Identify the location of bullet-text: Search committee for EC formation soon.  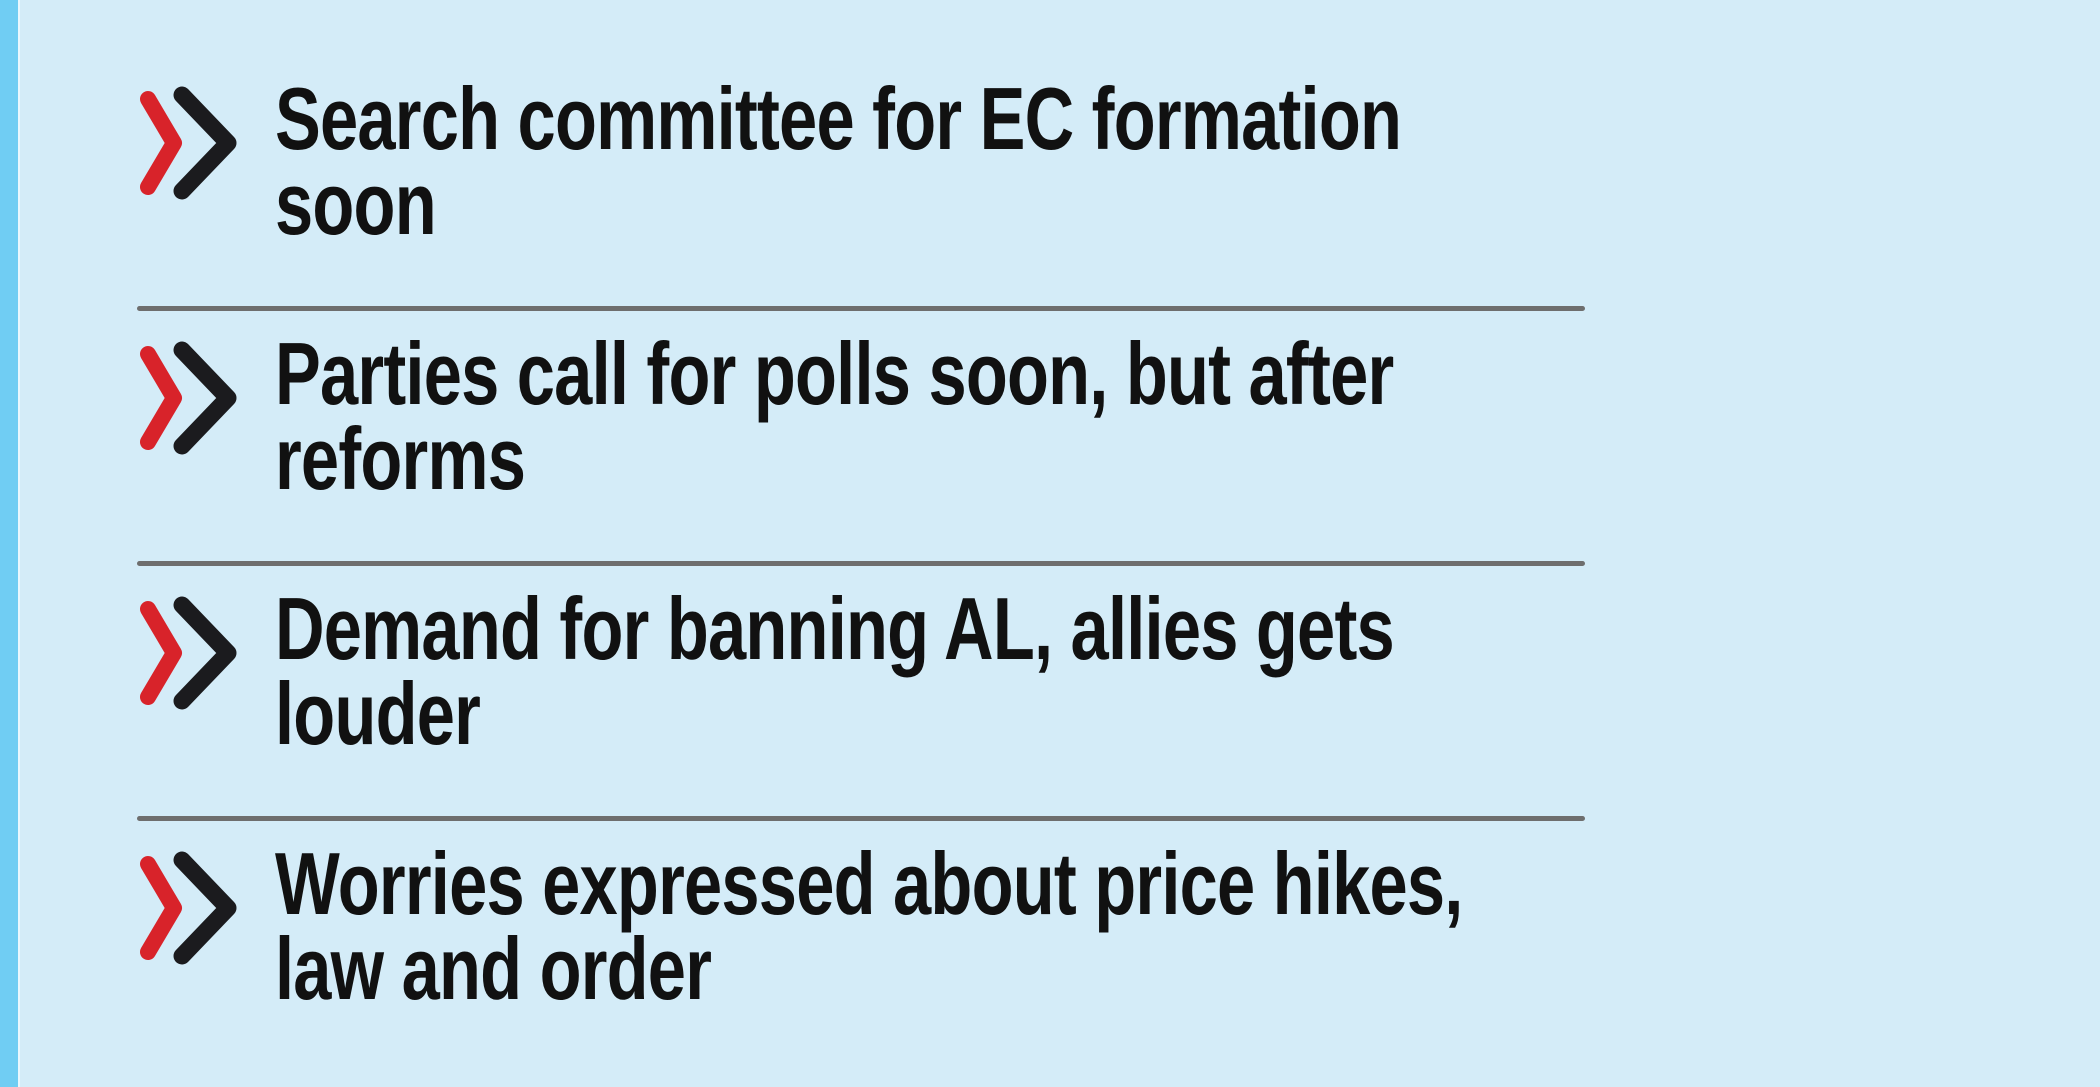
(838, 161).